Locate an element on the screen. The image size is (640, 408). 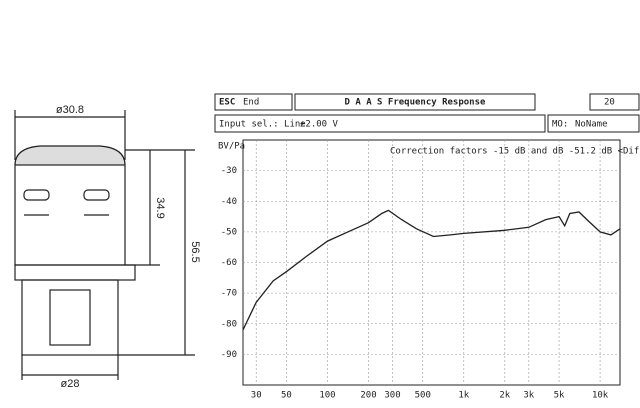
input-select: Input sel.: Line is located at coordinates (262, 125).